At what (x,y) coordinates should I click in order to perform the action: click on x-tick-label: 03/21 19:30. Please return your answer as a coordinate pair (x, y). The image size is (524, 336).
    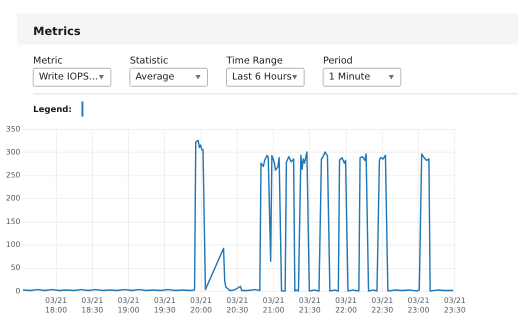
    Looking at the image, I should click on (165, 305).